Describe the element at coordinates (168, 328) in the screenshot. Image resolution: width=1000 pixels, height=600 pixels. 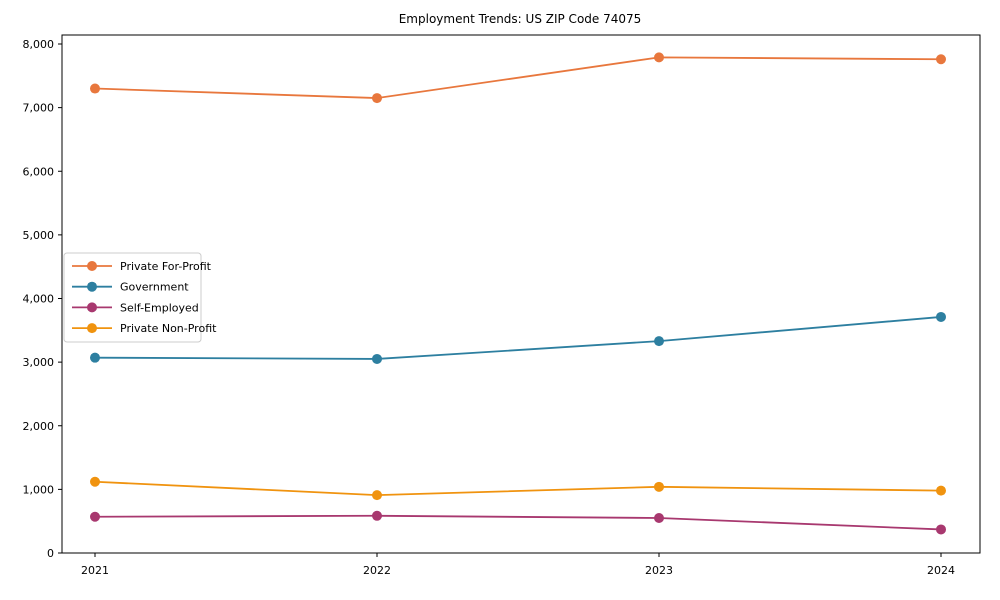
I see `legend-label: Private Non-Profit` at that location.